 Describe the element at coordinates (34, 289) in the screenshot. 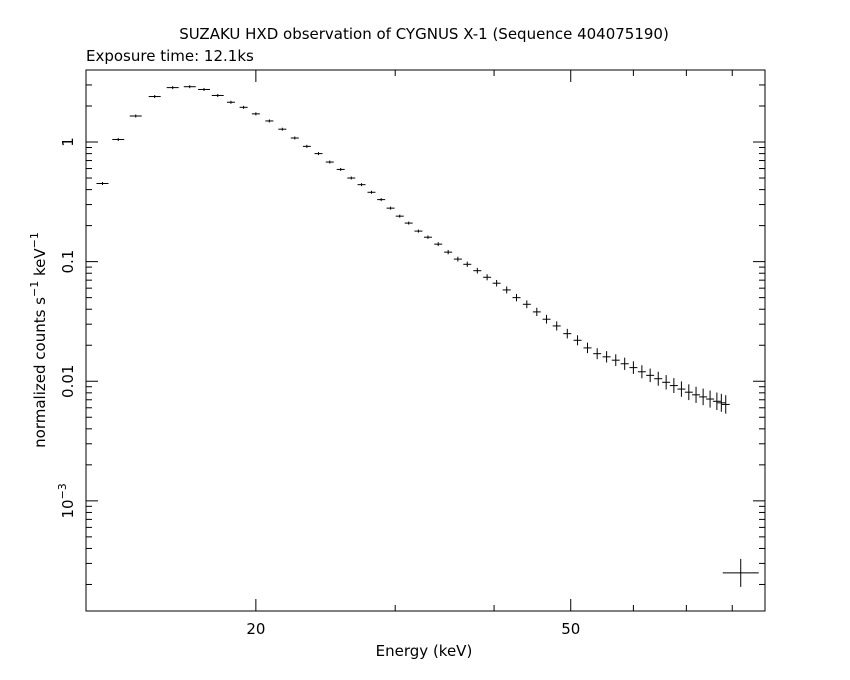

I see `y-axis-label-sup1: −1` at that location.